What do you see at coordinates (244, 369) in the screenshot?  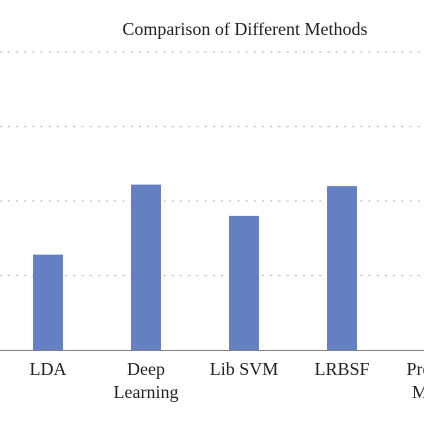 I see `x-tick-label-2-0: Lib SVM` at bounding box center [244, 369].